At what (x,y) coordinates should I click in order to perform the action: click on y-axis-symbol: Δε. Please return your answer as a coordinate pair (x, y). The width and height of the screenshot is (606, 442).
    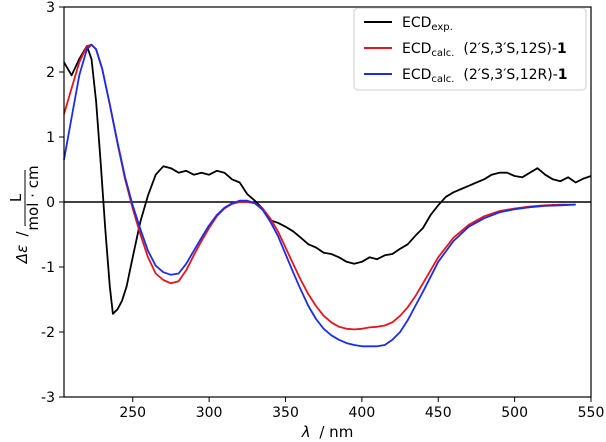
    Looking at the image, I should click on (22, 254).